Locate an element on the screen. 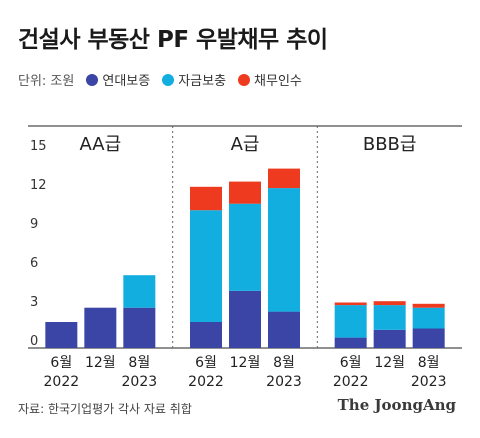 Image resolution: width=480 pixels, height=438 pixels. legend-item-fund-supplement: 자금보충 is located at coordinates (194, 79).